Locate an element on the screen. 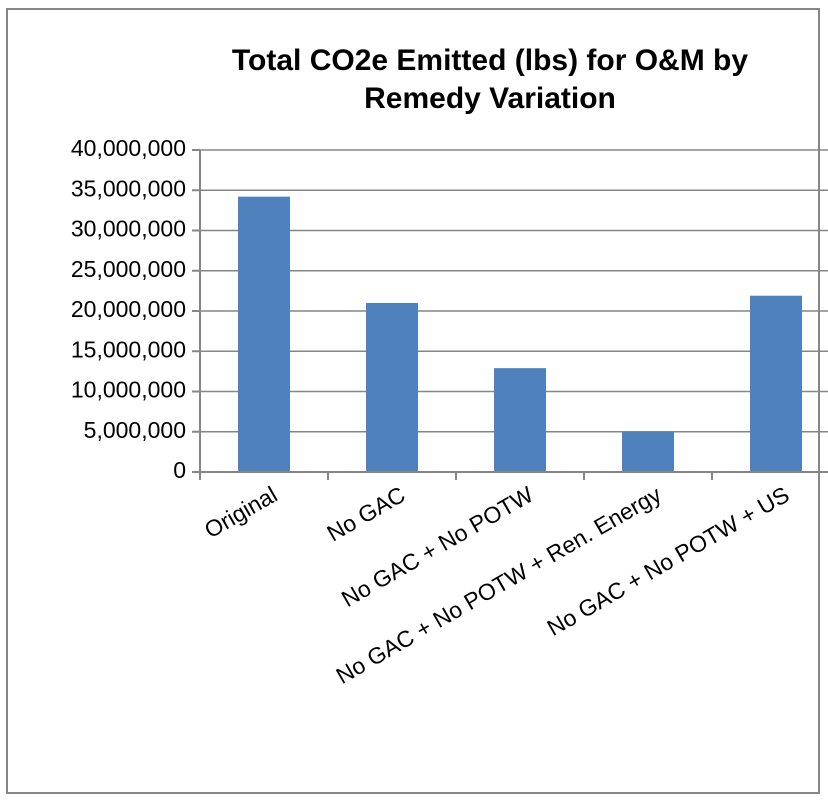 Image resolution: width=828 pixels, height=800 pixels. y-tick-label: 10,000,000 is located at coordinates (128, 390).